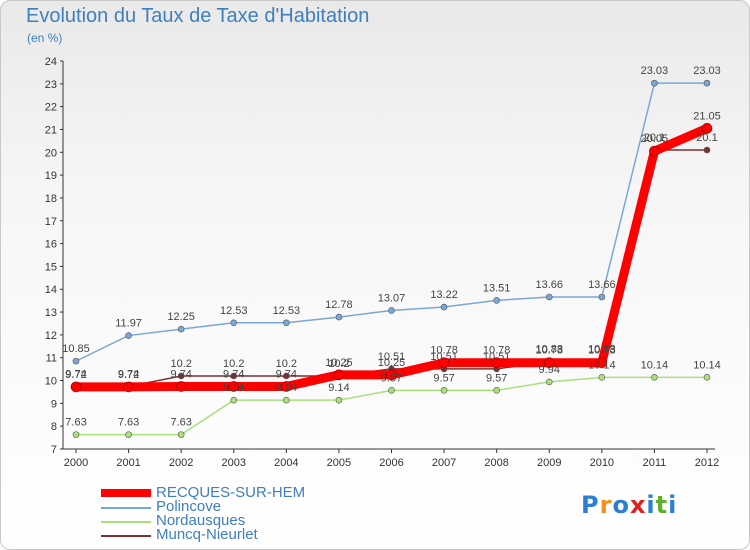 The width and height of the screenshot is (750, 550). I want to click on data-label-0: 21.05, so click(707, 116).